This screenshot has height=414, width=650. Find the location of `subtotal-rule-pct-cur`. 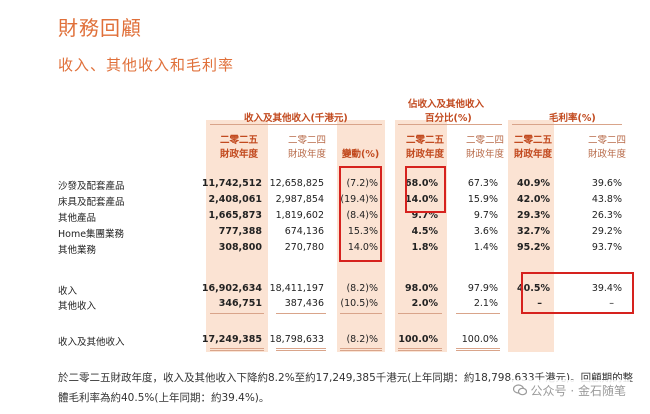

subtotal-rule-pct-cur is located at coordinates (420, 313).